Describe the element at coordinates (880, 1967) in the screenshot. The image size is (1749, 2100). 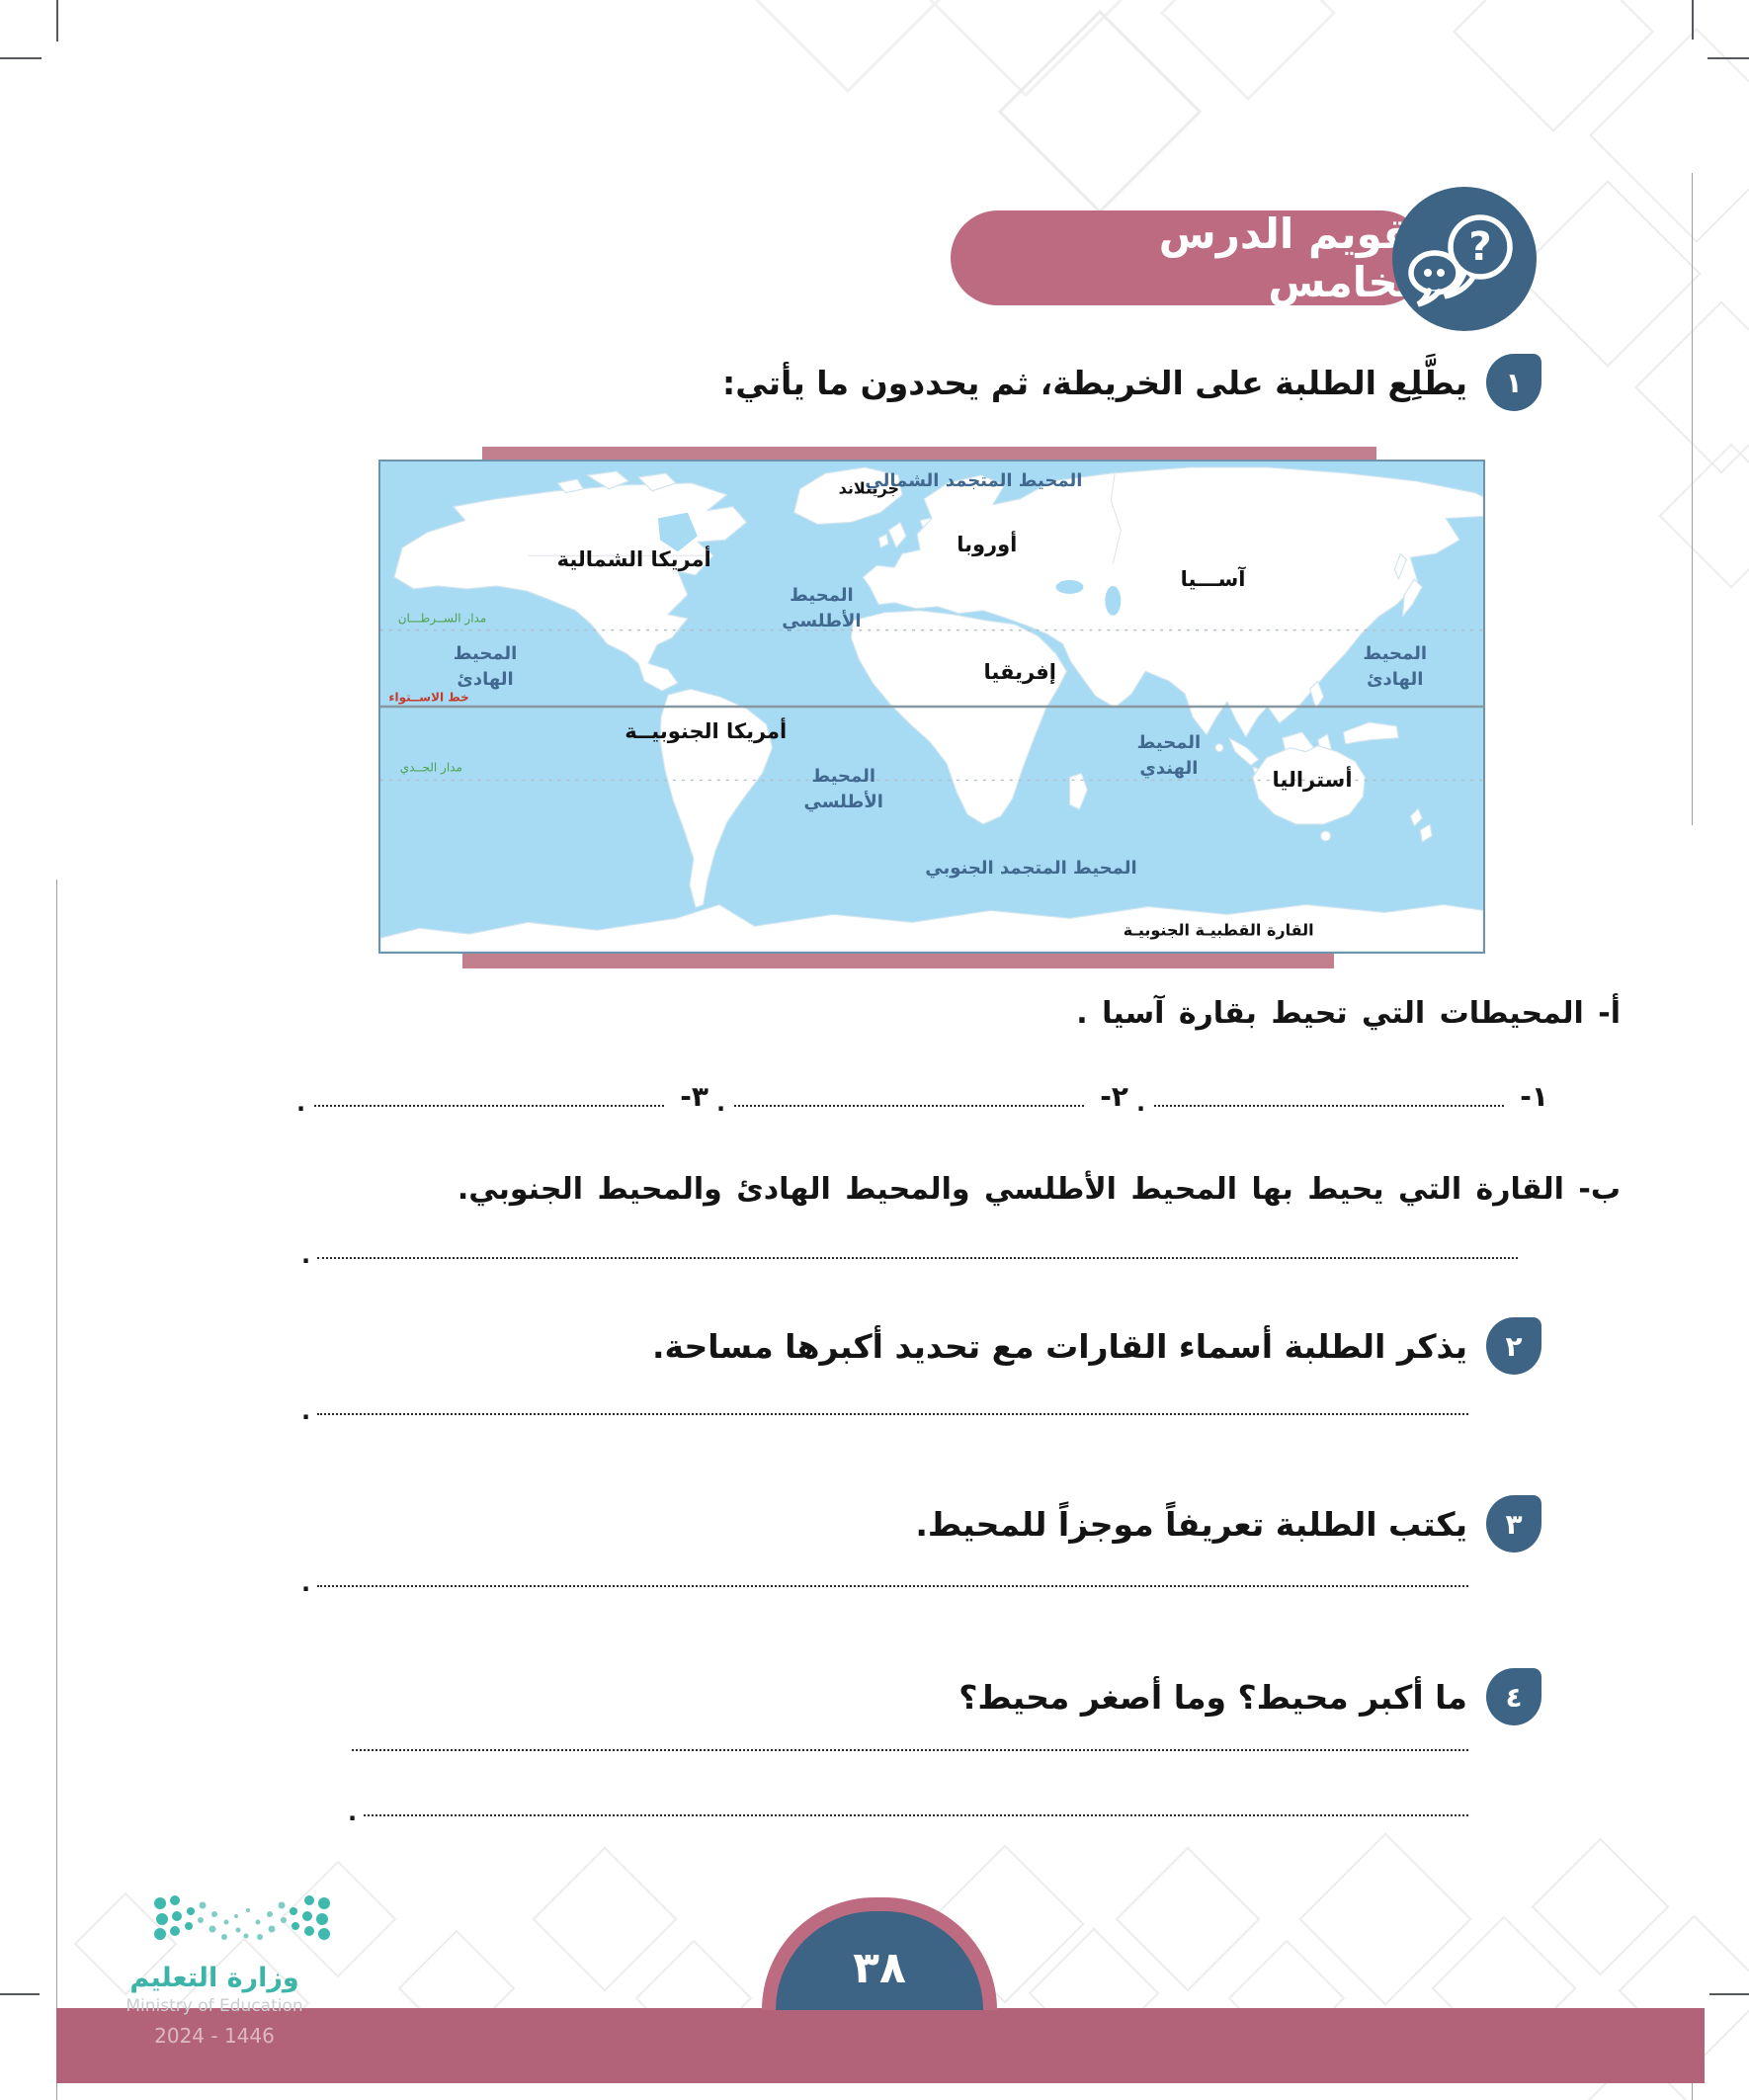
I see `page-number: ٣٨` at that location.